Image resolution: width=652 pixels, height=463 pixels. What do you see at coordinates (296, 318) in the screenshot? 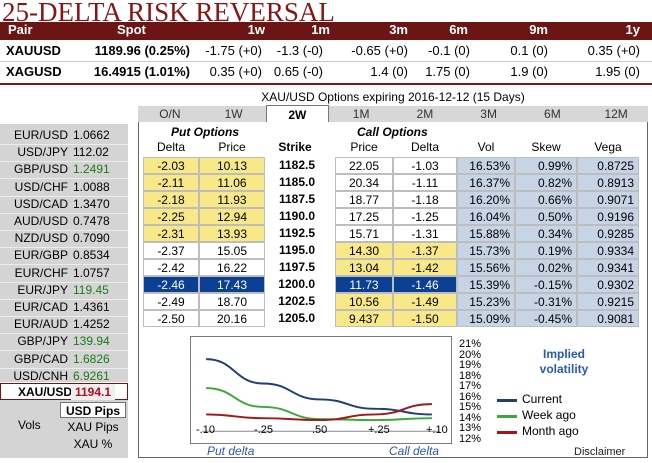
I see `strike-cell: 1205.0` at bounding box center [296, 318].